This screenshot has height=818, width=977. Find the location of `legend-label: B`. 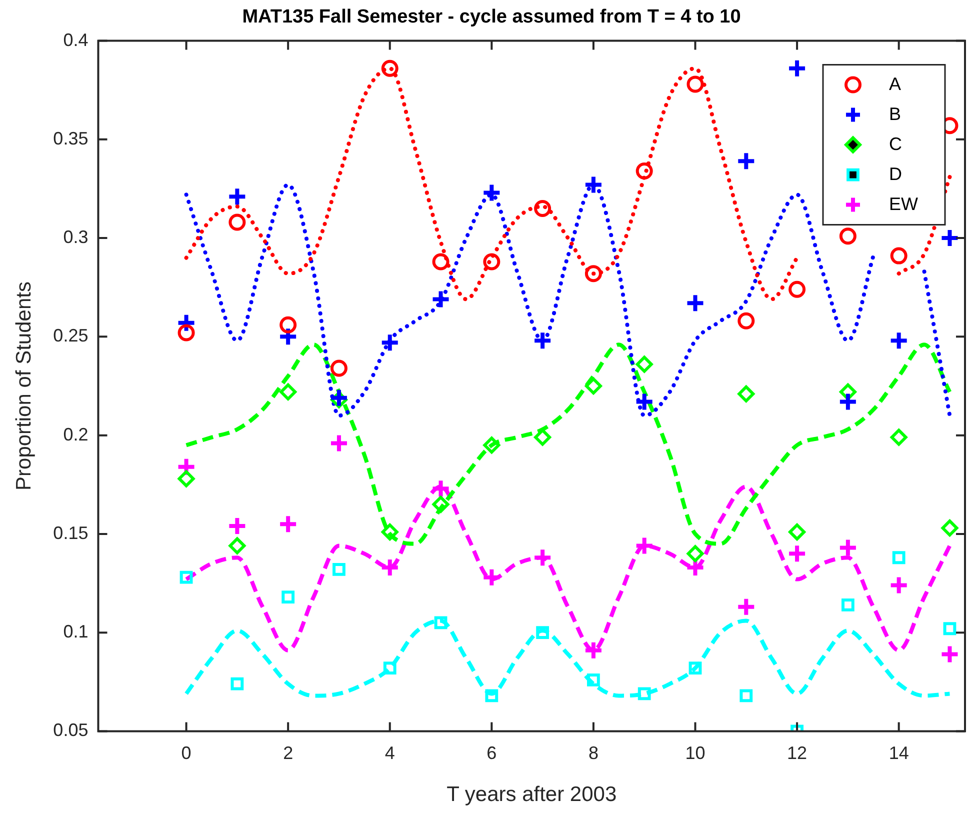

legend-label: B is located at coordinates (895, 114).